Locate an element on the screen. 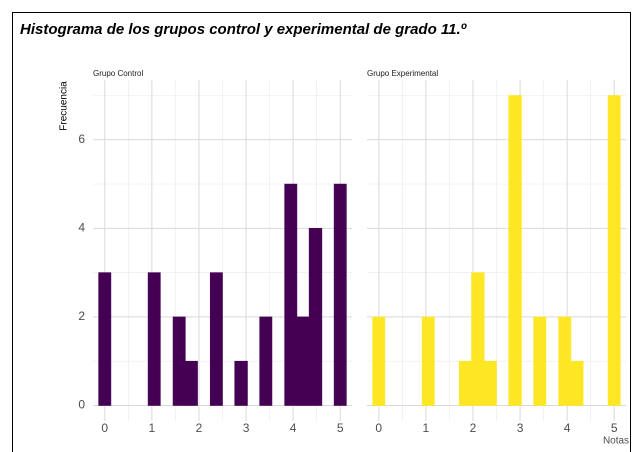  y-tick-label: 4 is located at coordinates (81, 228).